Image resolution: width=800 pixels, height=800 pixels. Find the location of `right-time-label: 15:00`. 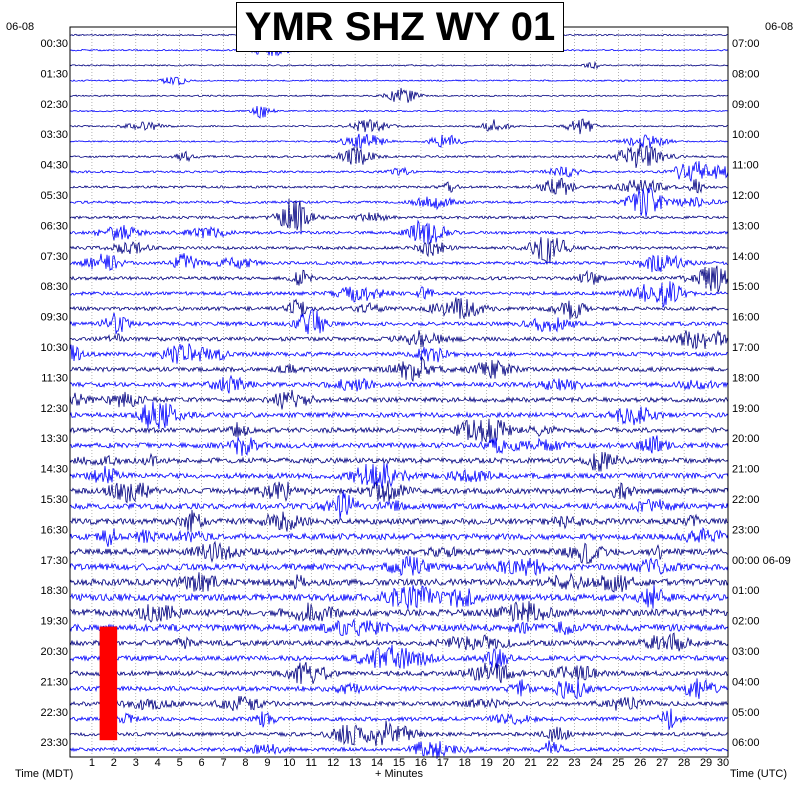

right-time-label: 15:00 is located at coordinates (746, 287).